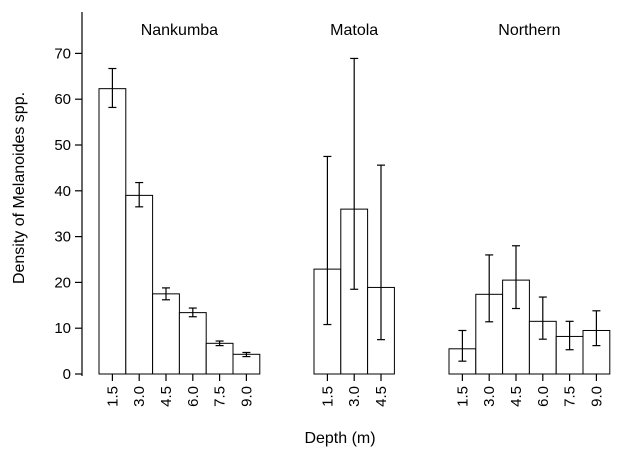 This screenshot has width=626, height=450. What do you see at coordinates (62, 145) in the screenshot?
I see `y-tick-label: 50` at bounding box center [62, 145].